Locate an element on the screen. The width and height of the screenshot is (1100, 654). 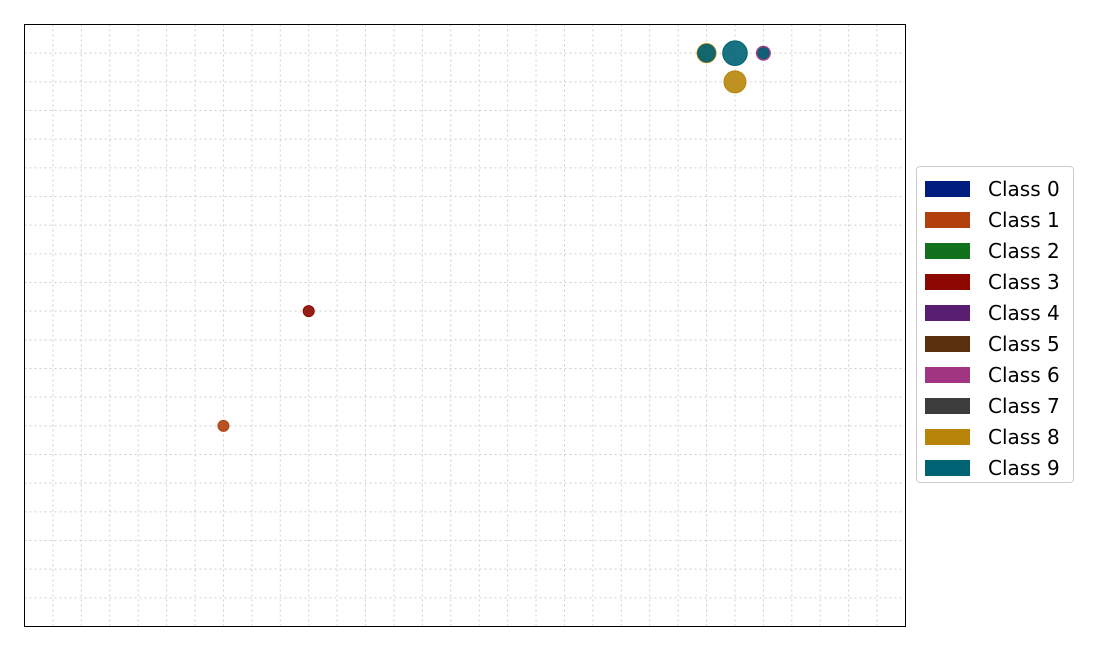
legend-item-class-2: Class 2 is located at coordinates (999, 250).